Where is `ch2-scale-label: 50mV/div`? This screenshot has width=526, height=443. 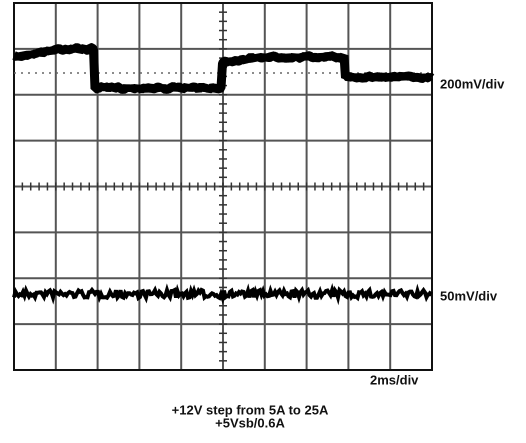 ch2-scale-label: 50mV/div is located at coordinates (469, 295).